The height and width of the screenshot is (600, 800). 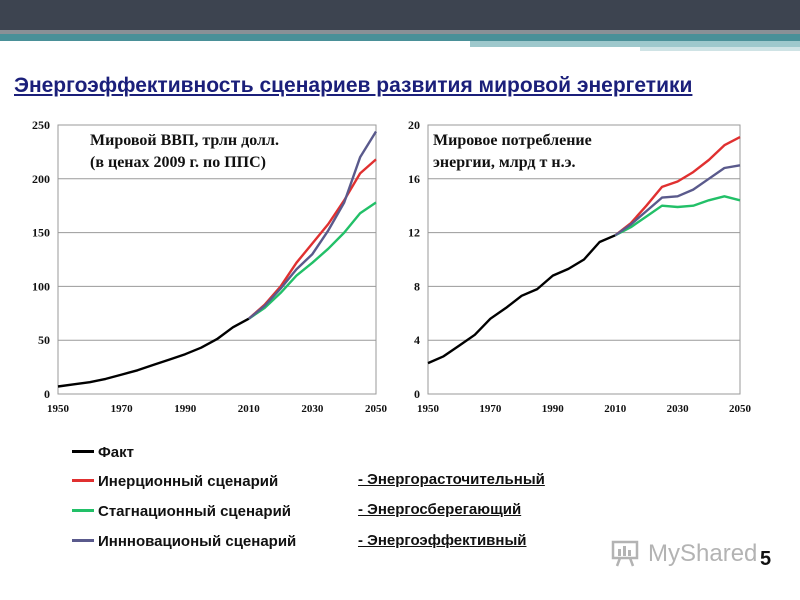 I want to click on y-tick-label: 20, so click(x=414, y=125).